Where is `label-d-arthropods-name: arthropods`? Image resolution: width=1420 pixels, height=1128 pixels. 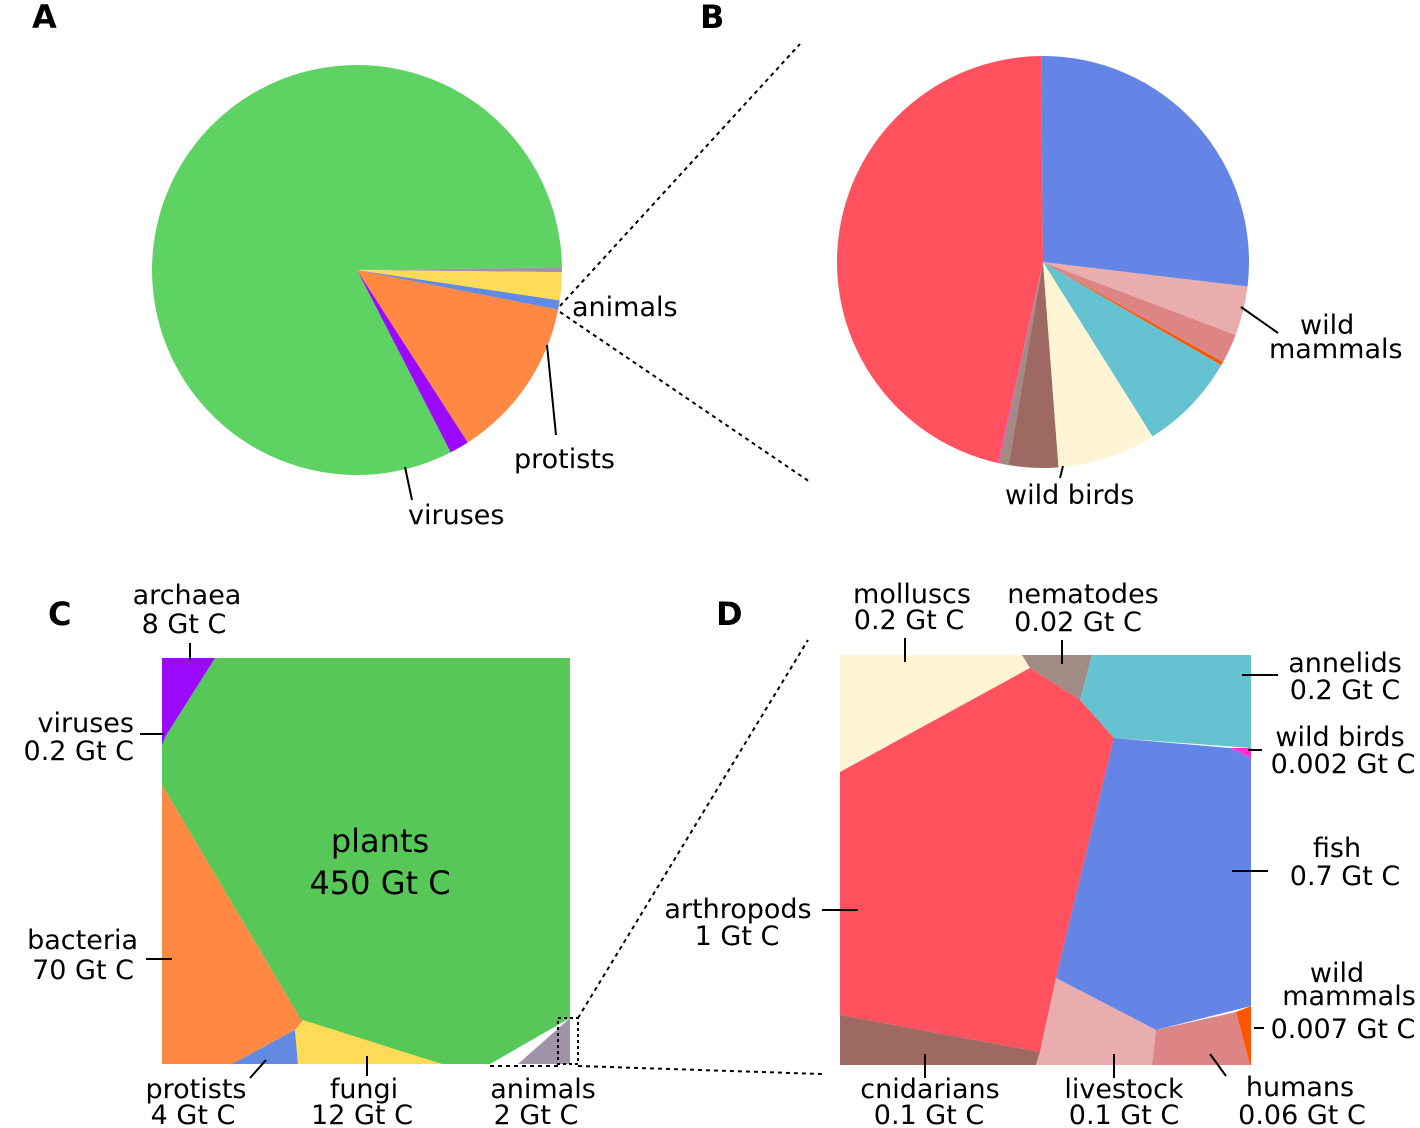 label-d-arthropods-name: arthropods is located at coordinates (737, 909).